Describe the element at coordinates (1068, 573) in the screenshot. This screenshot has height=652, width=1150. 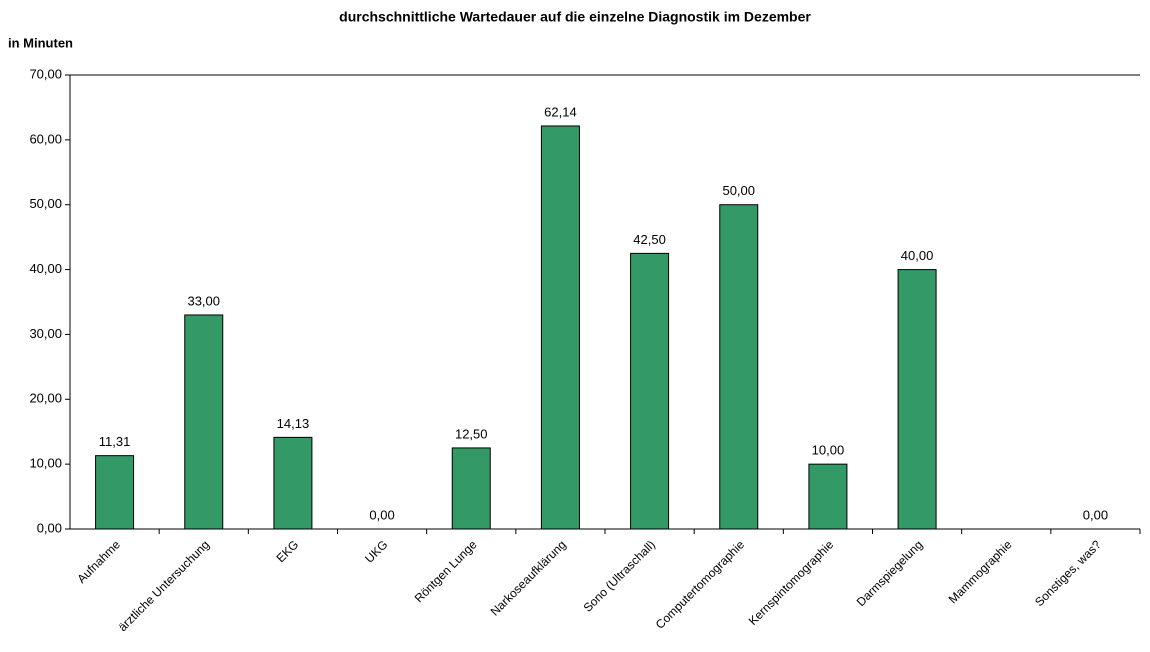
I see `x-tick-label: Sonstiges, was?` at that location.